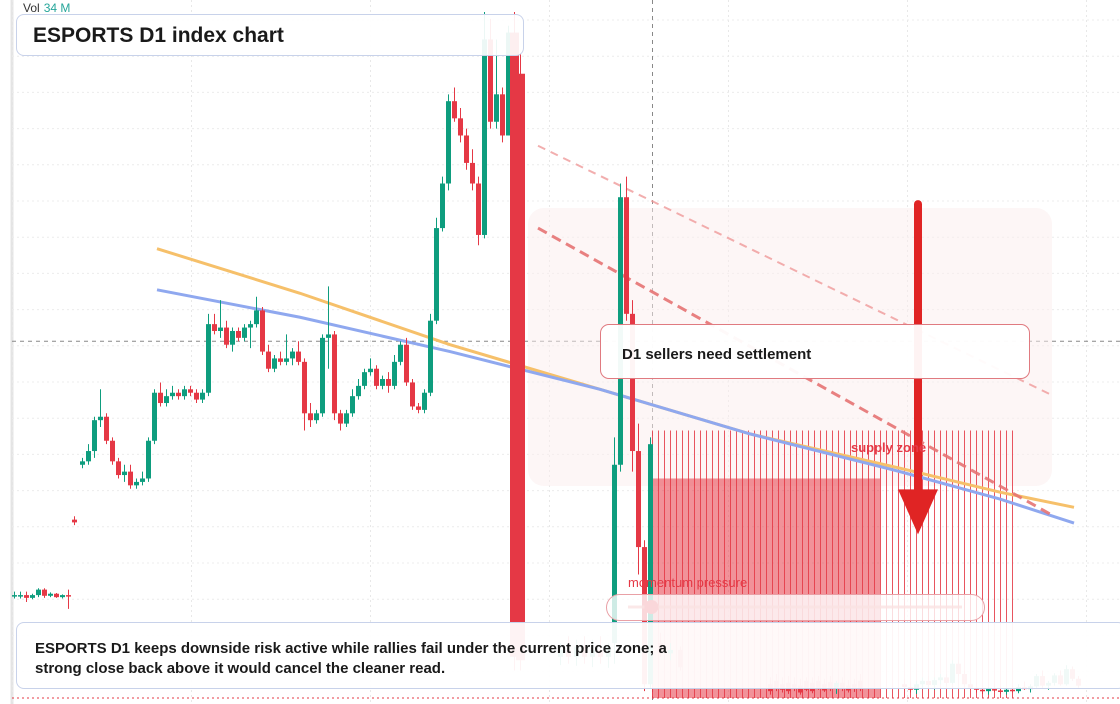 The image size is (1120, 704). Describe the element at coordinates (795, 607) in the screenshot. I see `momentum-slider` at that location.